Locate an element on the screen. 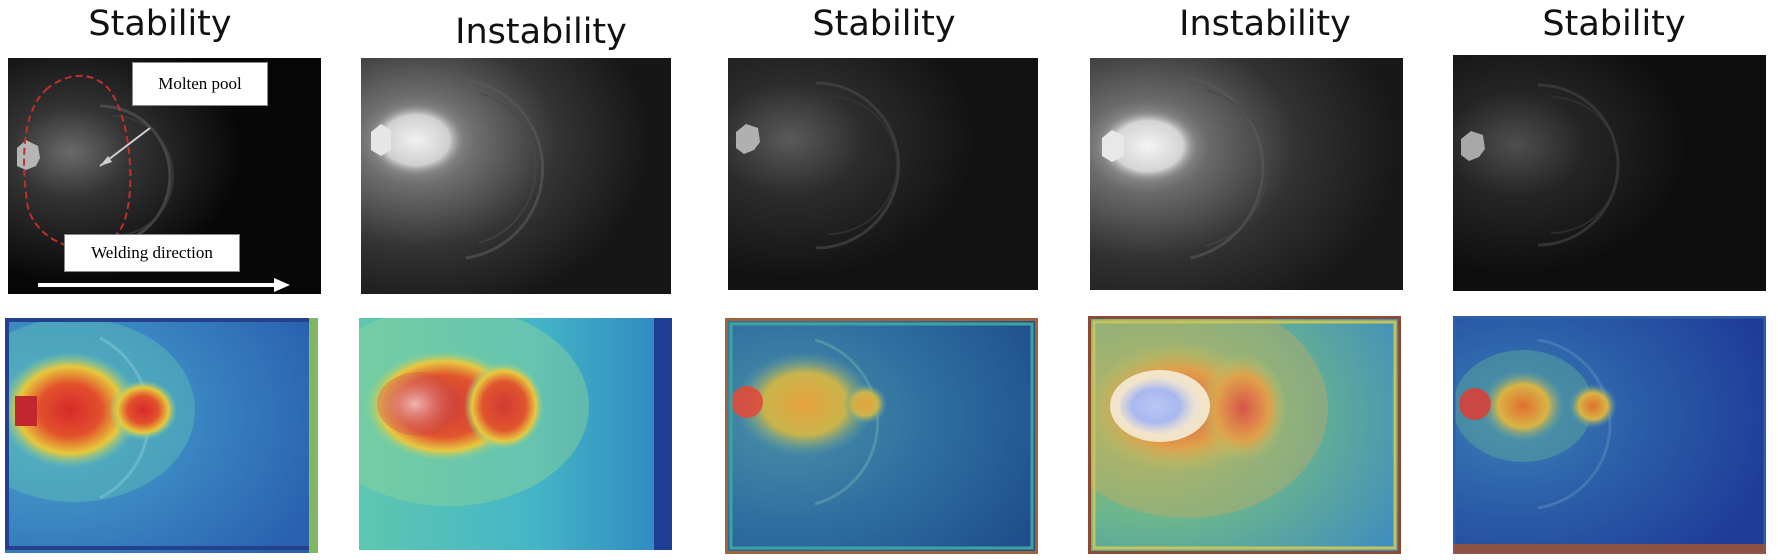 The height and width of the screenshot is (560, 1778). molten-pool-label: Molten pool is located at coordinates (200, 84).